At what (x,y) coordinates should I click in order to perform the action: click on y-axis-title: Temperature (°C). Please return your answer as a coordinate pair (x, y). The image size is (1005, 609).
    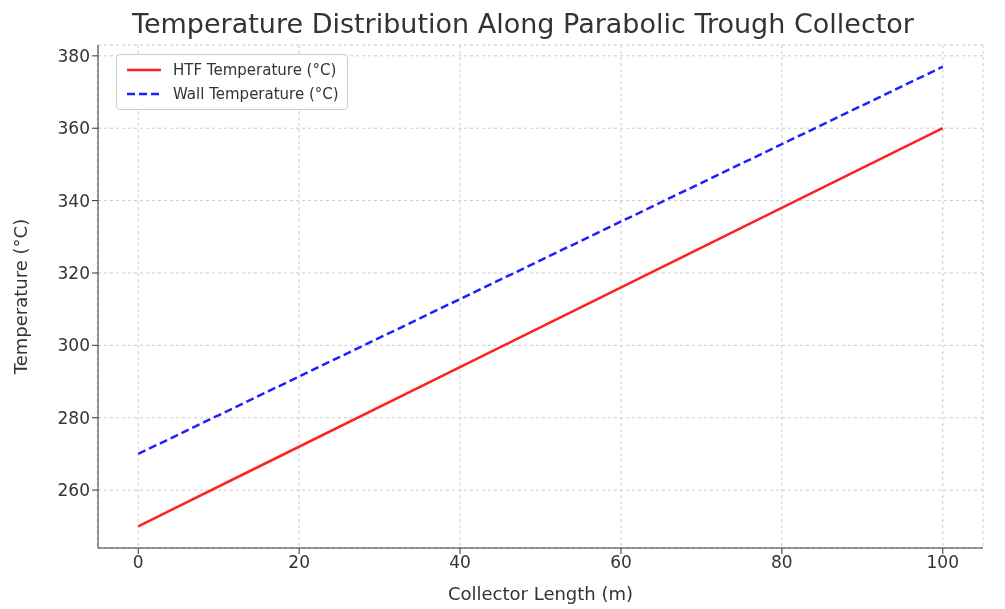
    Looking at the image, I should click on (21, 297).